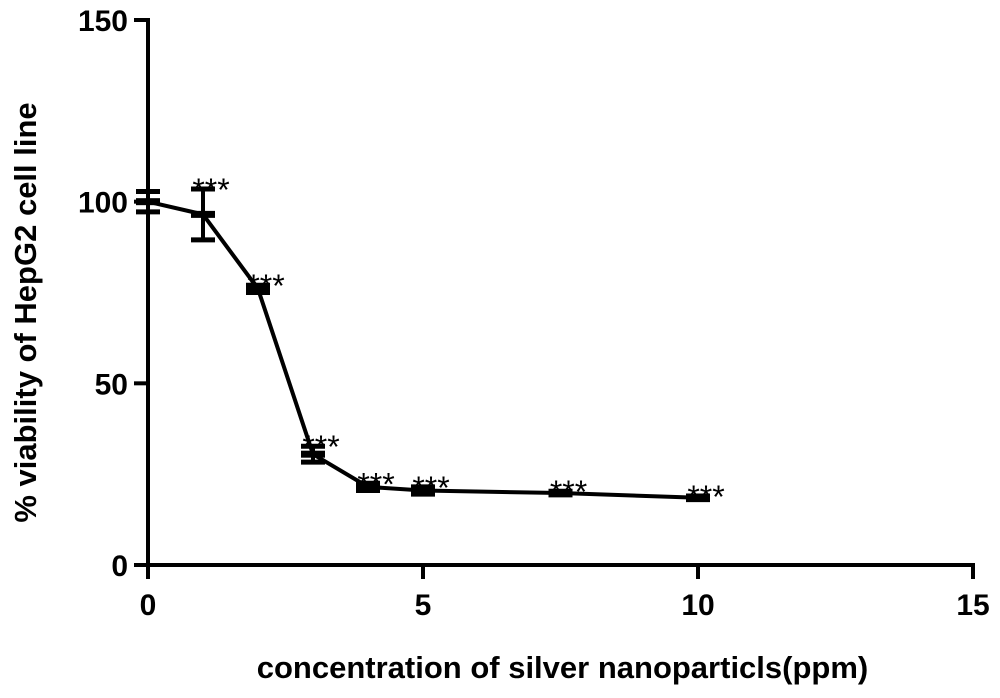 Image resolution: width=1000 pixels, height=698 pixels. Describe the element at coordinates (697, 605) in the screenshot. I see `x-tick-label: 10` at that location.